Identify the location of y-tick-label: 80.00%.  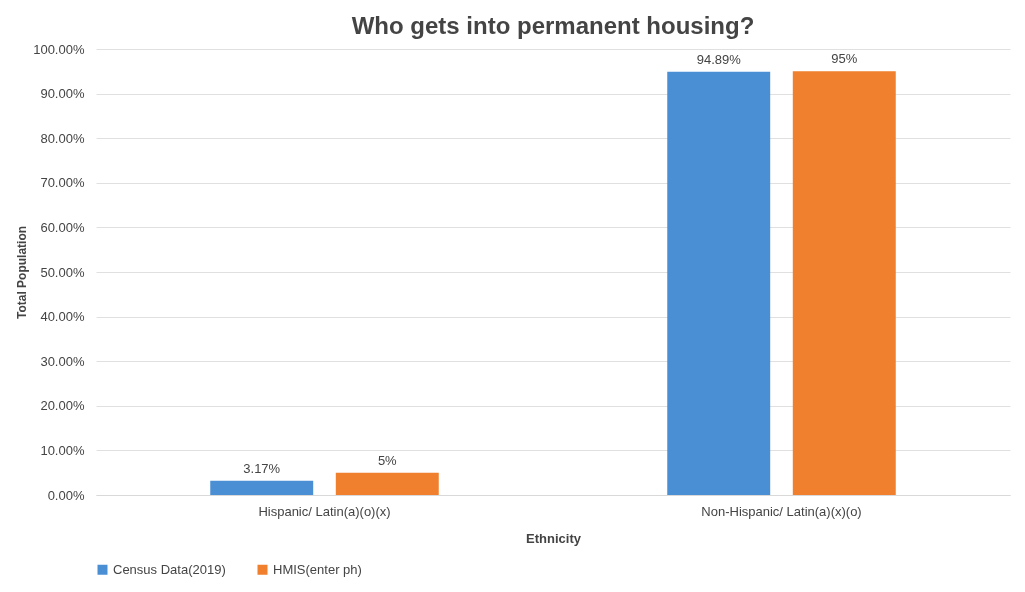
(62, 138).